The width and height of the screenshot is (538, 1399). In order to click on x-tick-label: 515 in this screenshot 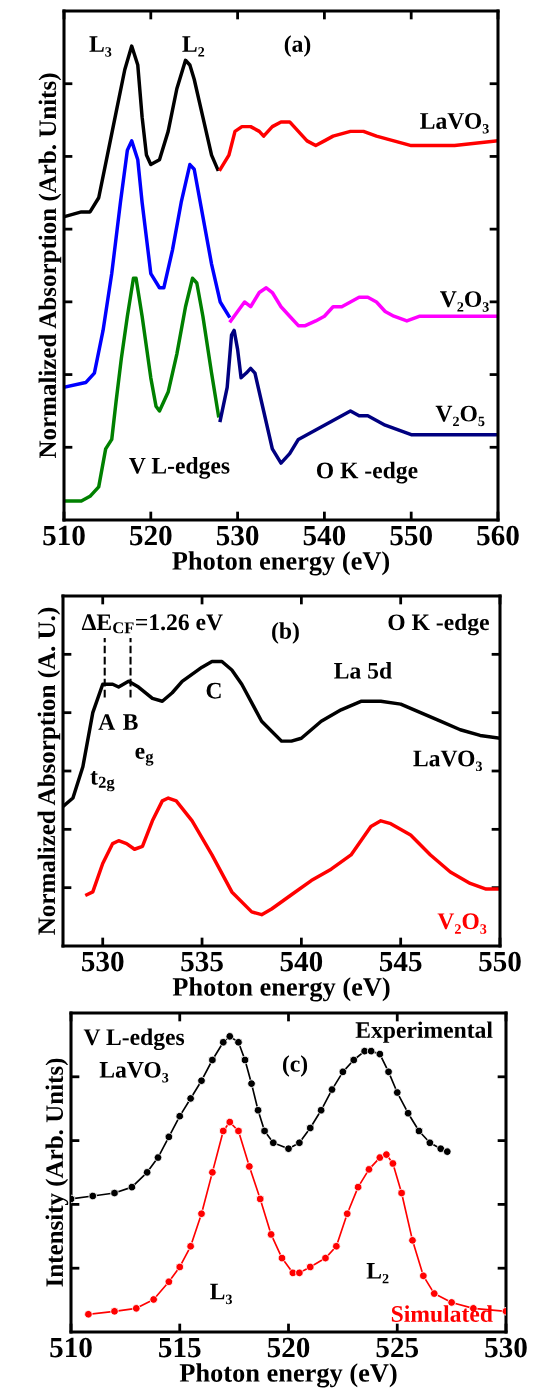, I will do `click(180, 1347)`.